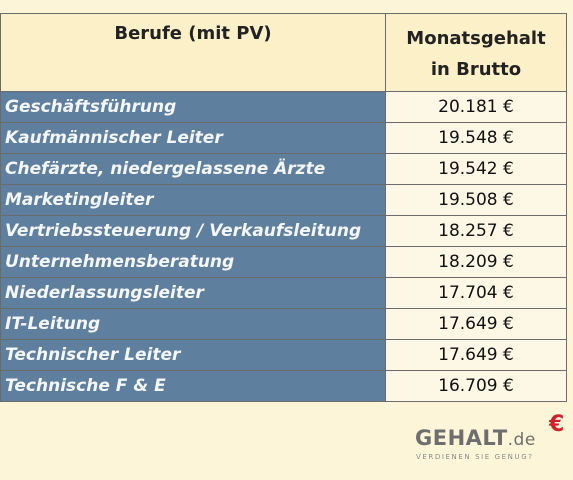 This screenshot has height=480, width=573. What do you see at coordinates (476, 386) in the screenshot?
I see `salary-cell: 16.709 €` at bounding box center [476, 386].